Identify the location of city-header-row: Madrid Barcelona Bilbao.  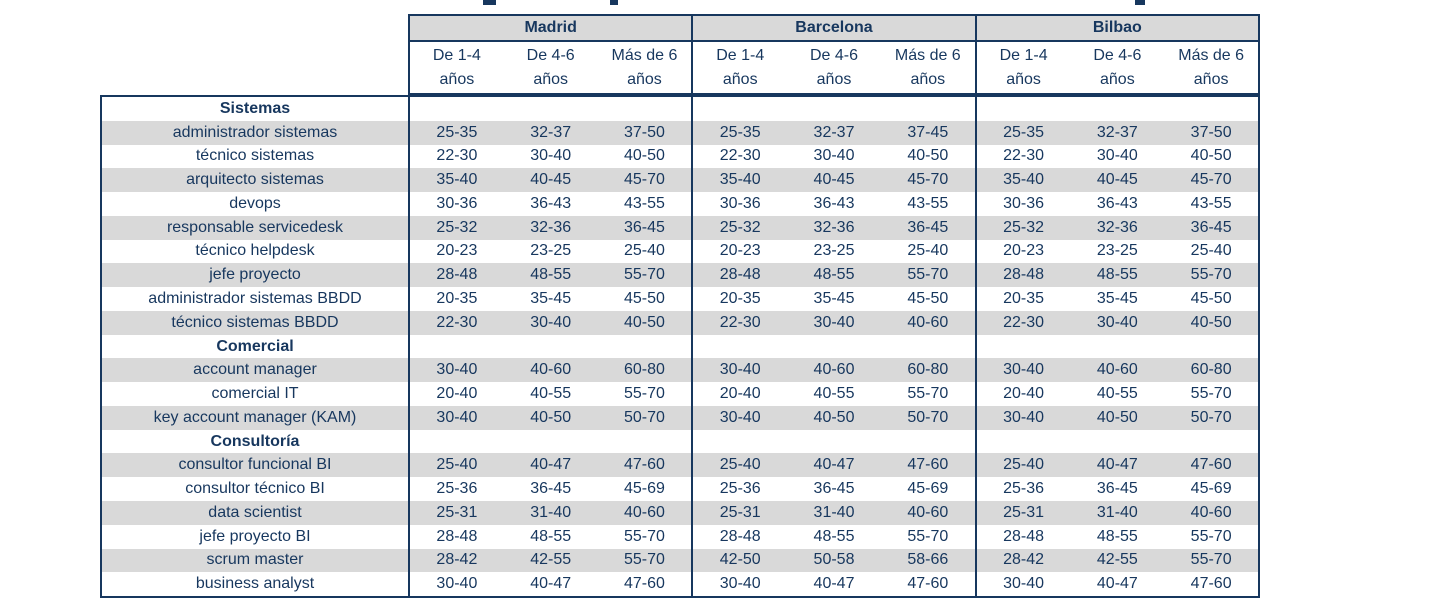
(834, 29).